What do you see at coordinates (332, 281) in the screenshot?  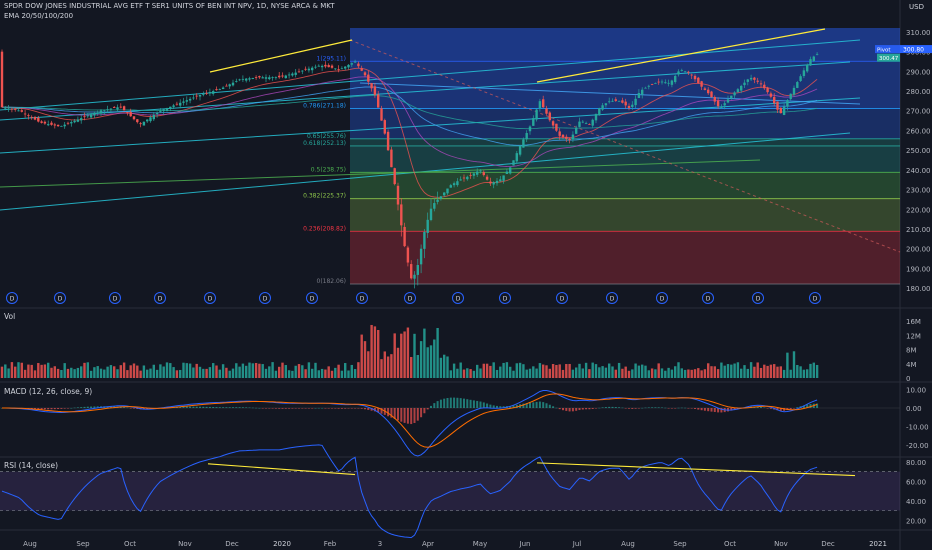 I see `fib-level-label: 0(182.06)` at bounding box center [332, 281].